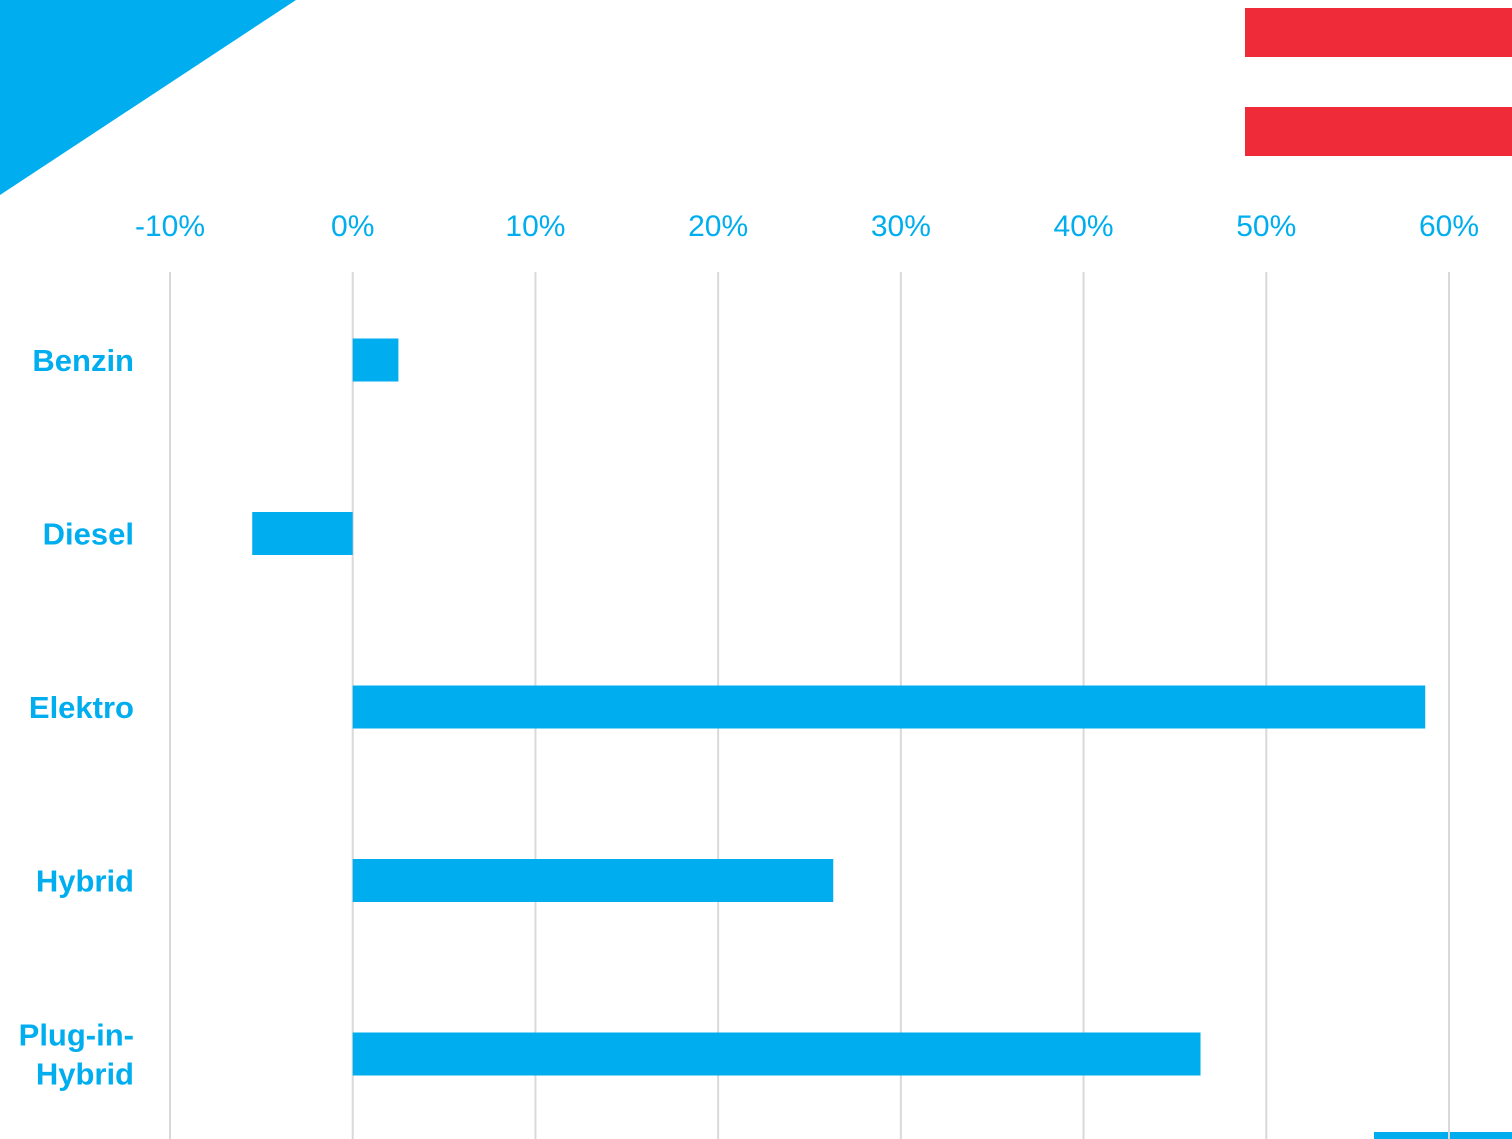 Image resolution: width=1512 pixels, height=1139 pixels. I want to click on blue-triangle-decoration, so click(148, 97).